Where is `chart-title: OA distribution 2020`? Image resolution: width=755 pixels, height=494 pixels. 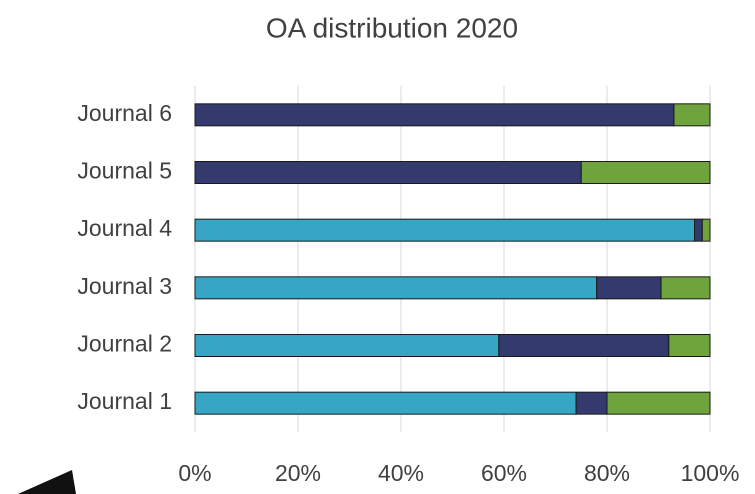
chart-title: OA distribution 2020 is located at coordinates (392, 27).